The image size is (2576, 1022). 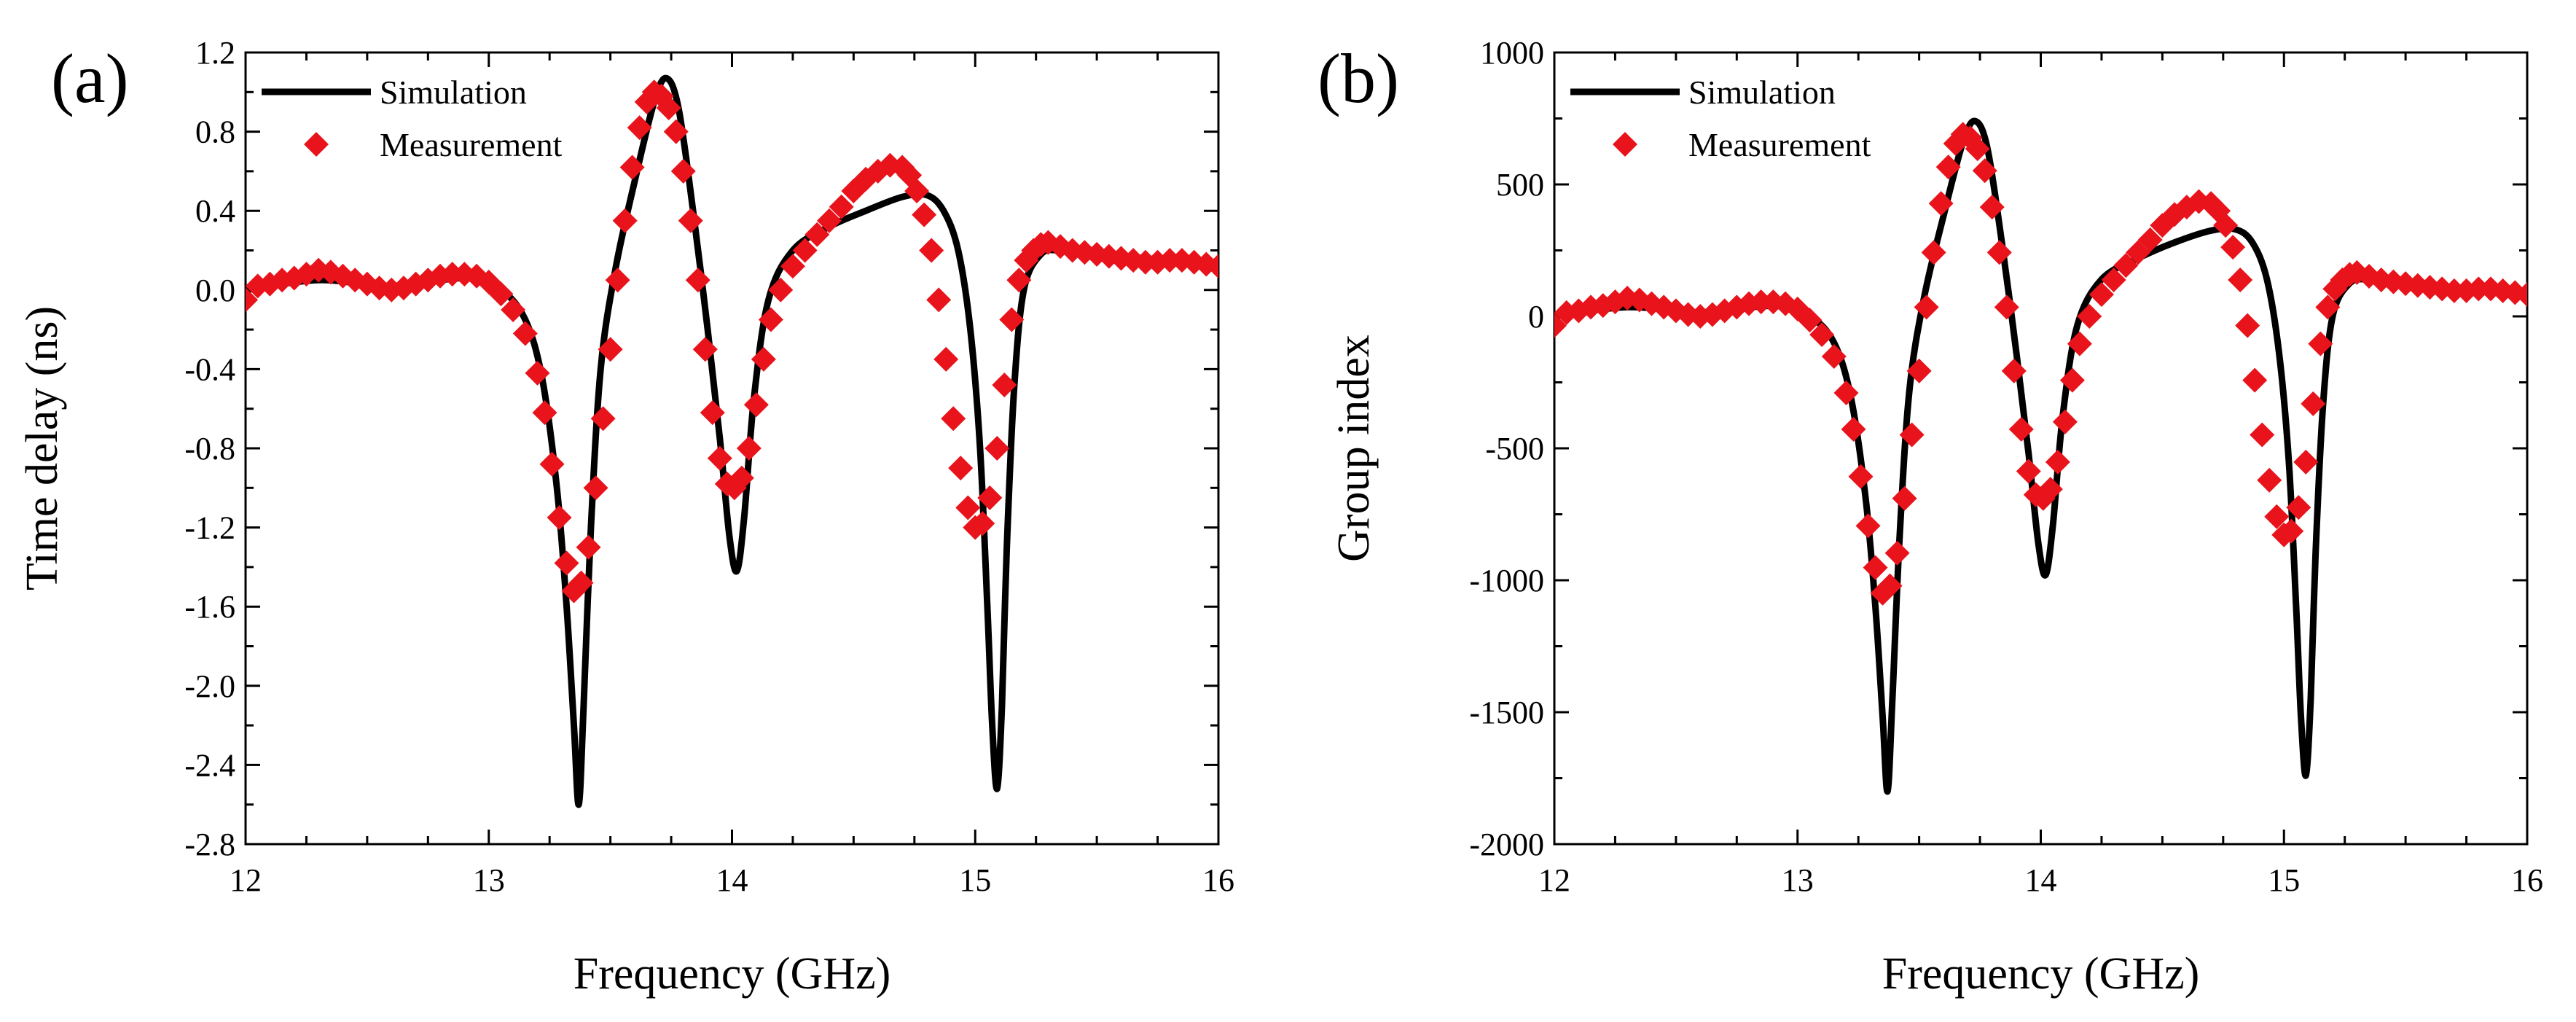 I want to click on panel-label: (b), so click(x=1358, y=78).